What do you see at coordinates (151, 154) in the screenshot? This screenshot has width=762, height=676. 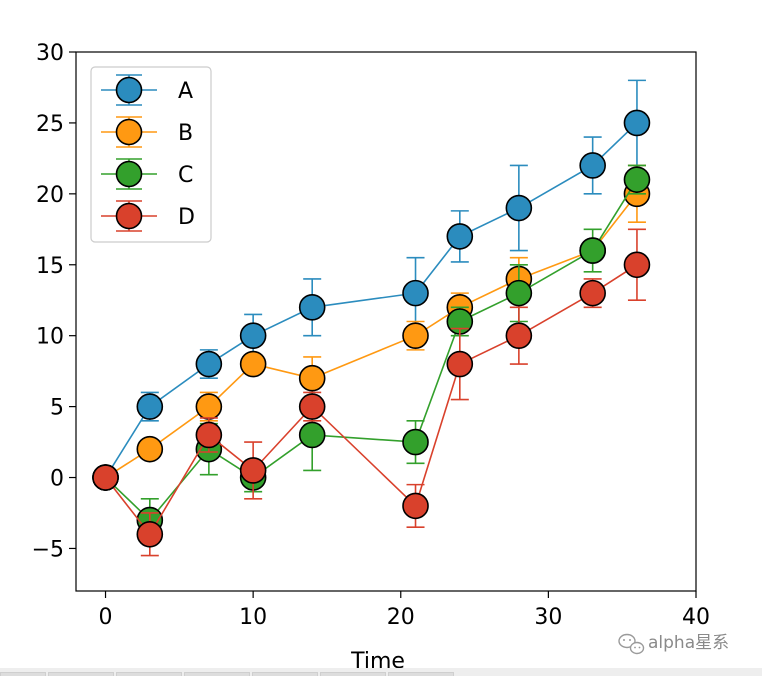 I see `legend-frame` at bounding box center [151, 154].